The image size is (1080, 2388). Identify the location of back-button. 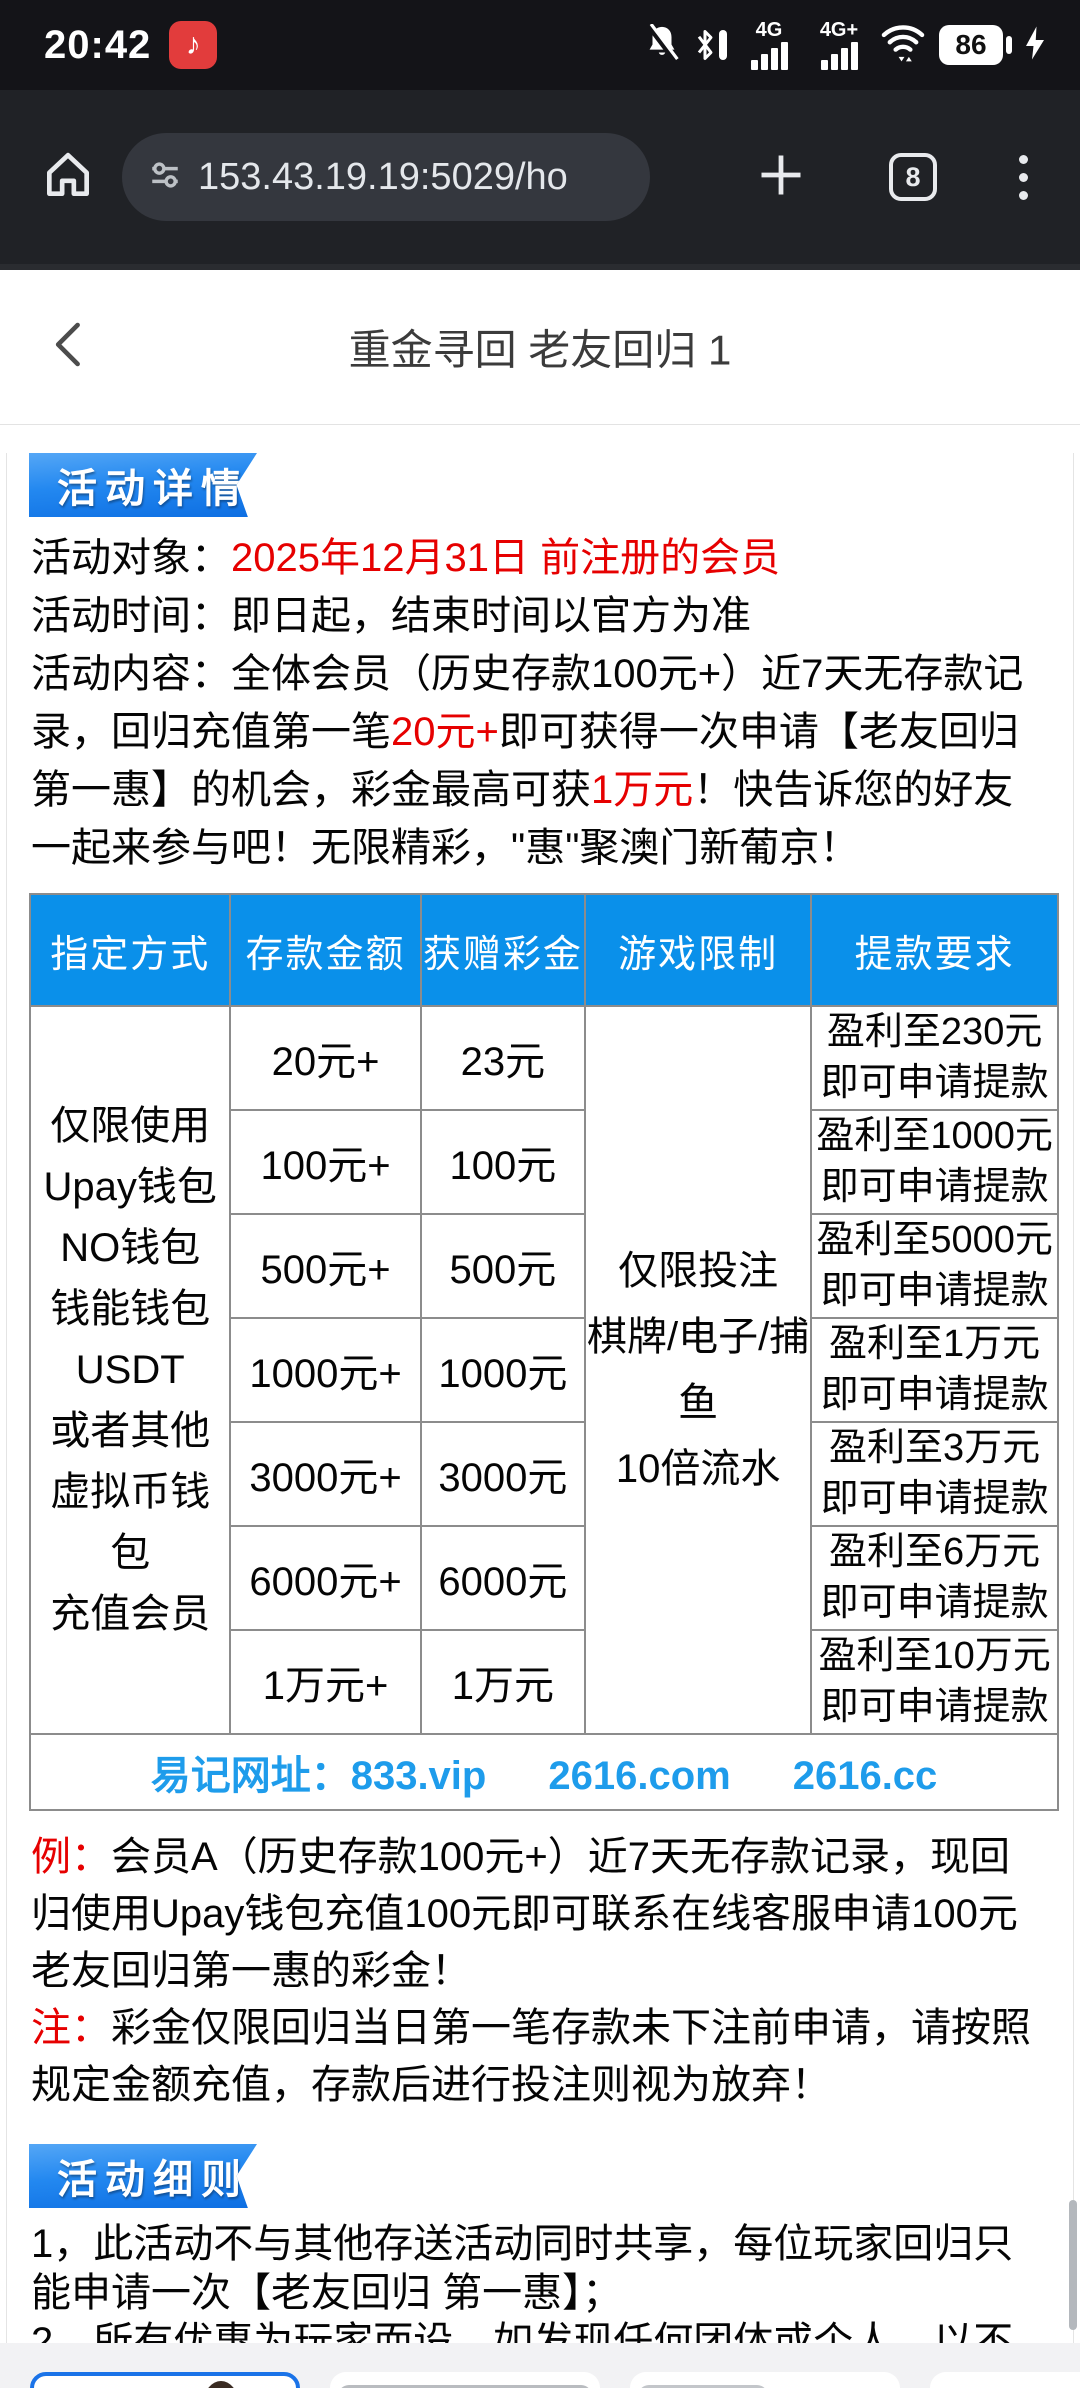
(67, 347).